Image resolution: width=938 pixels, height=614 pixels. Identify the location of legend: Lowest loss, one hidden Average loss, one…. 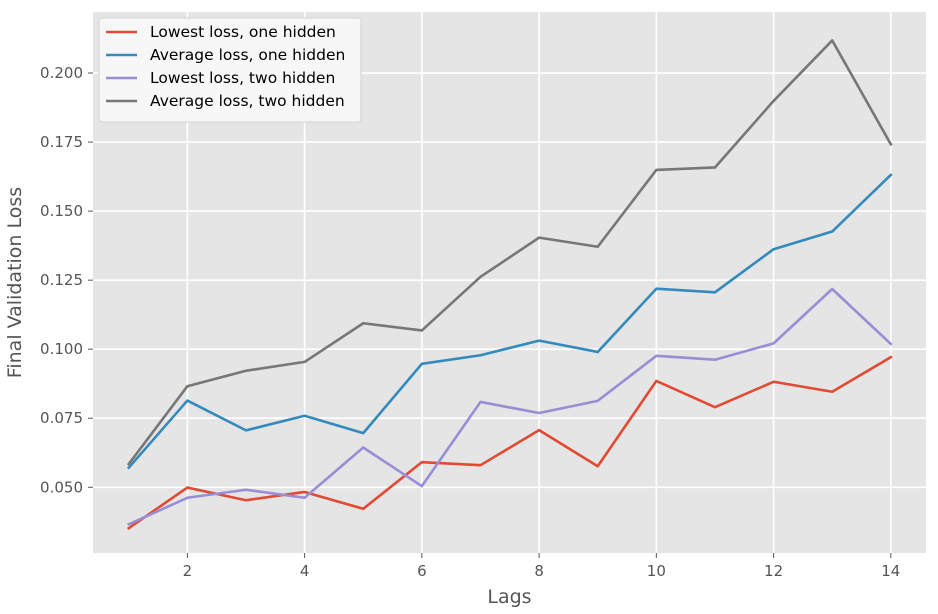
(230, 70).